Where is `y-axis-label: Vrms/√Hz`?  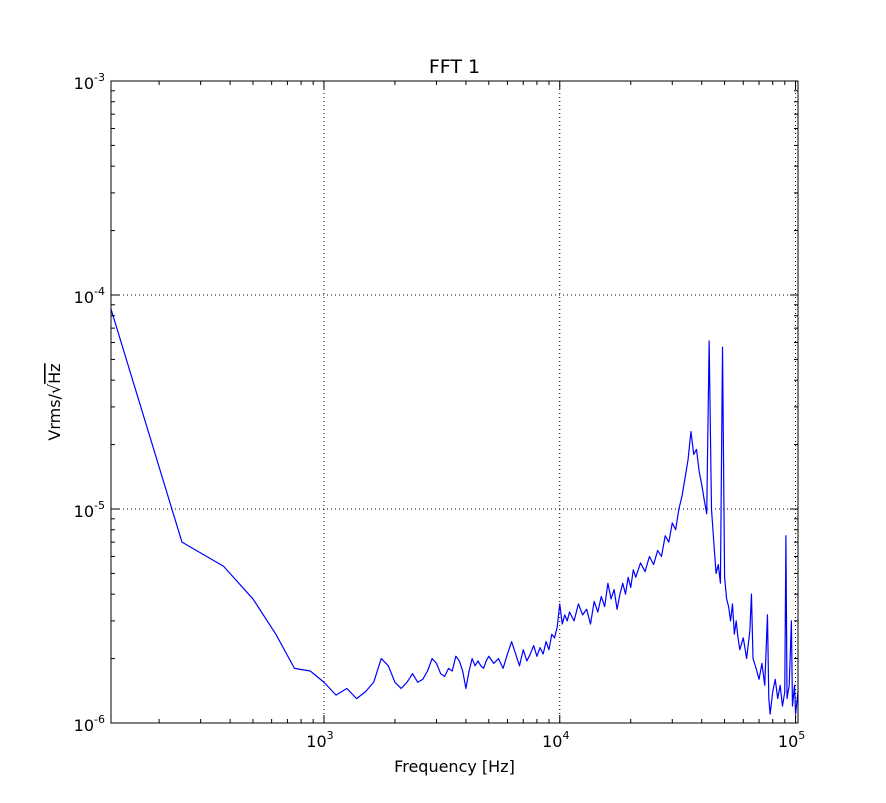
y-axis-label: Vrms/√Hz is located at coordinates (54, 401).